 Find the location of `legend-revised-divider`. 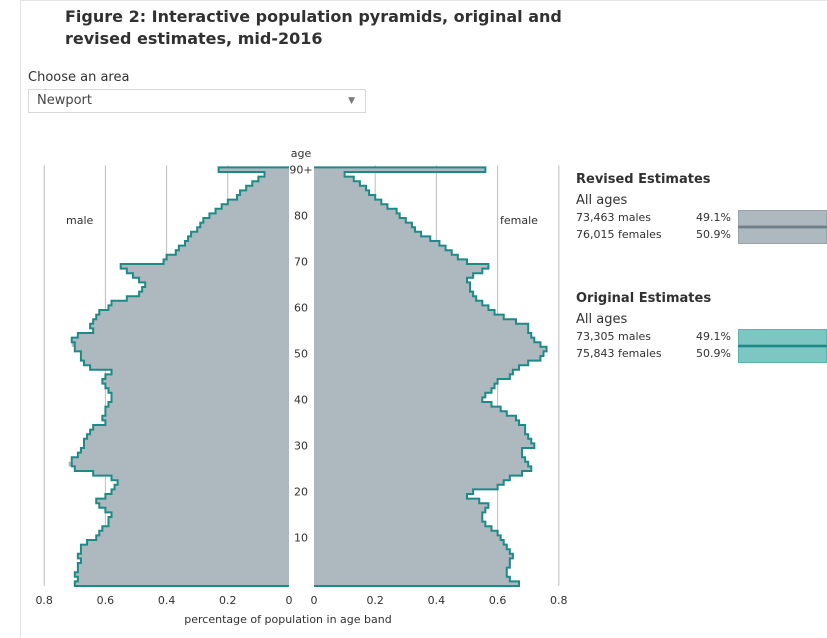

legend-revised-divider is located at coordinates (782, 227).